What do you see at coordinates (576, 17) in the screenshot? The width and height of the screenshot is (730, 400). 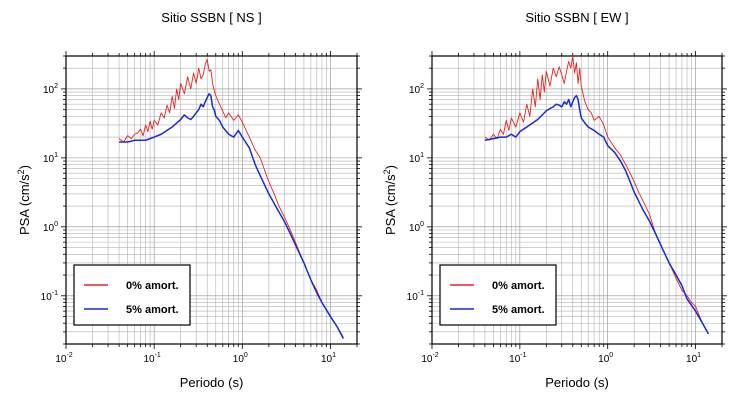 I see `chart-title: Sitio SSBN [ EW ]` at bounding box center [576, 17].